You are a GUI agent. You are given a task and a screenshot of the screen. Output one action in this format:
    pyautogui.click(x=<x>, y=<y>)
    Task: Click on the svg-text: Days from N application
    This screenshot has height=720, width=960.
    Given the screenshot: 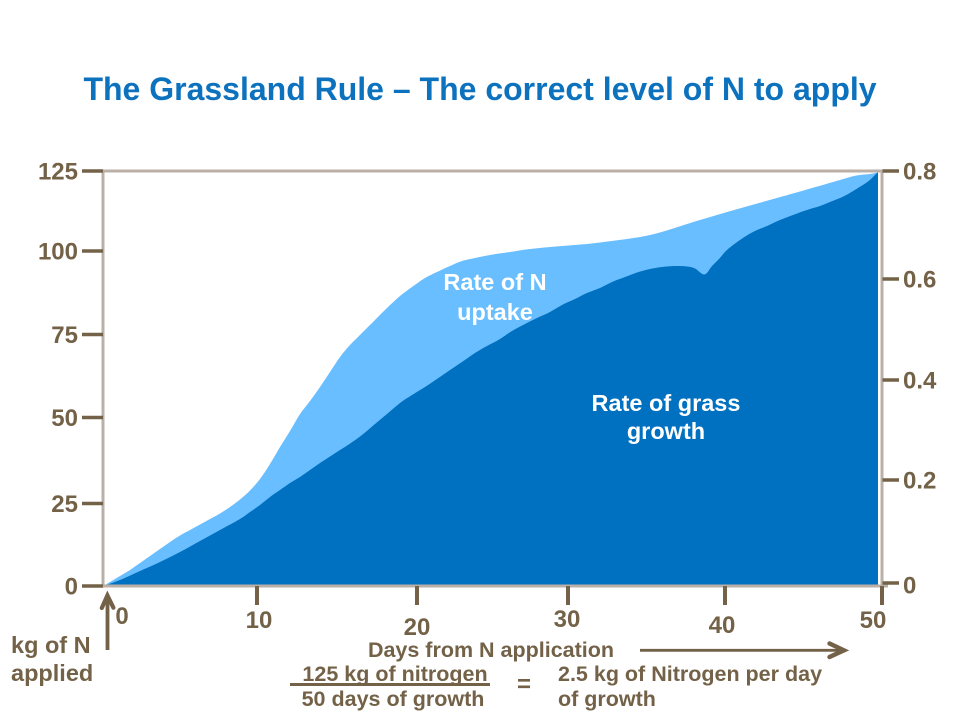 What is the action you would take?
    pyautogui.click(x=491, y=650)
    